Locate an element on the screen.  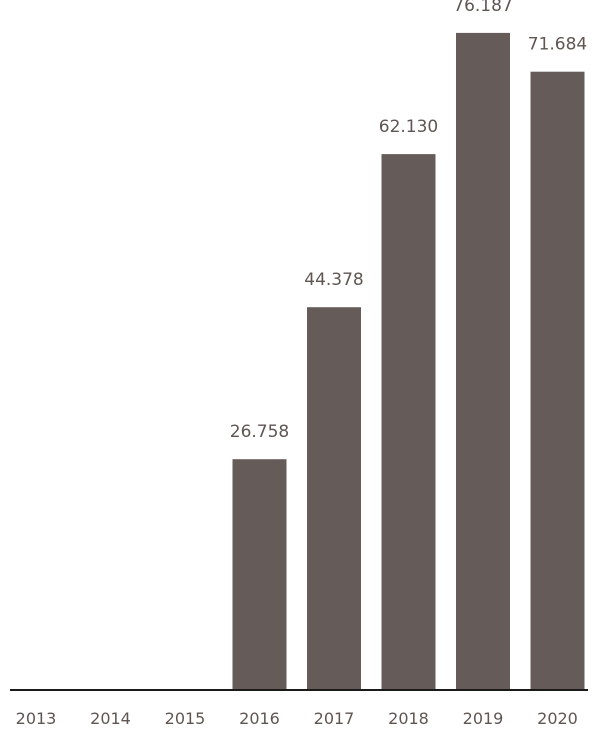
x-tick-label-2020: 2020 is located at coordinates (557, 718).